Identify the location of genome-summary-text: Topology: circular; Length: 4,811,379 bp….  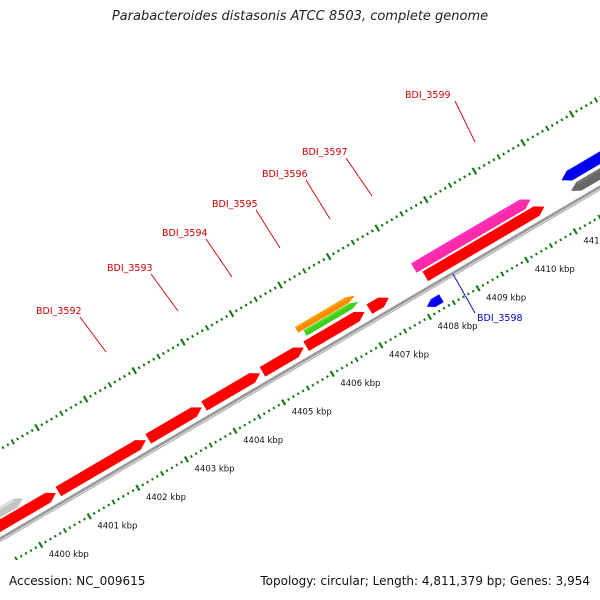
(425, 581).